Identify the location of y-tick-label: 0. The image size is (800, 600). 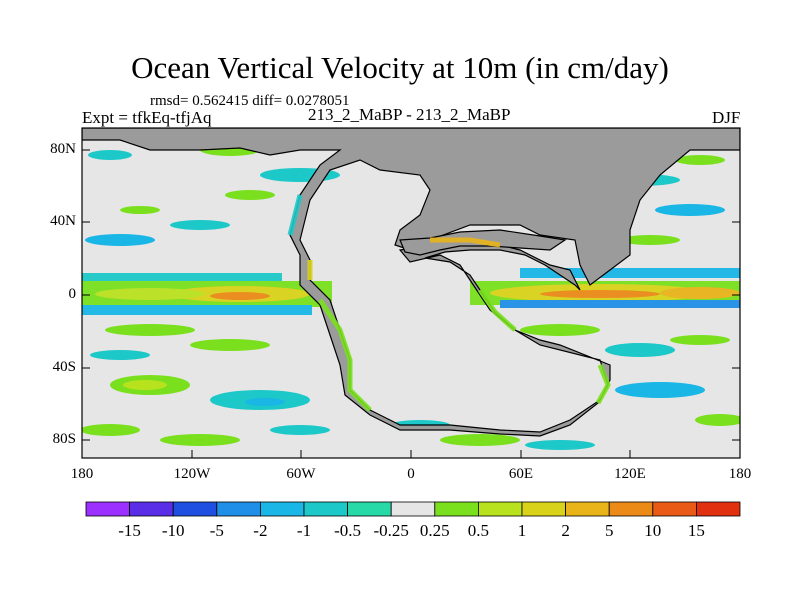
(72, 294).